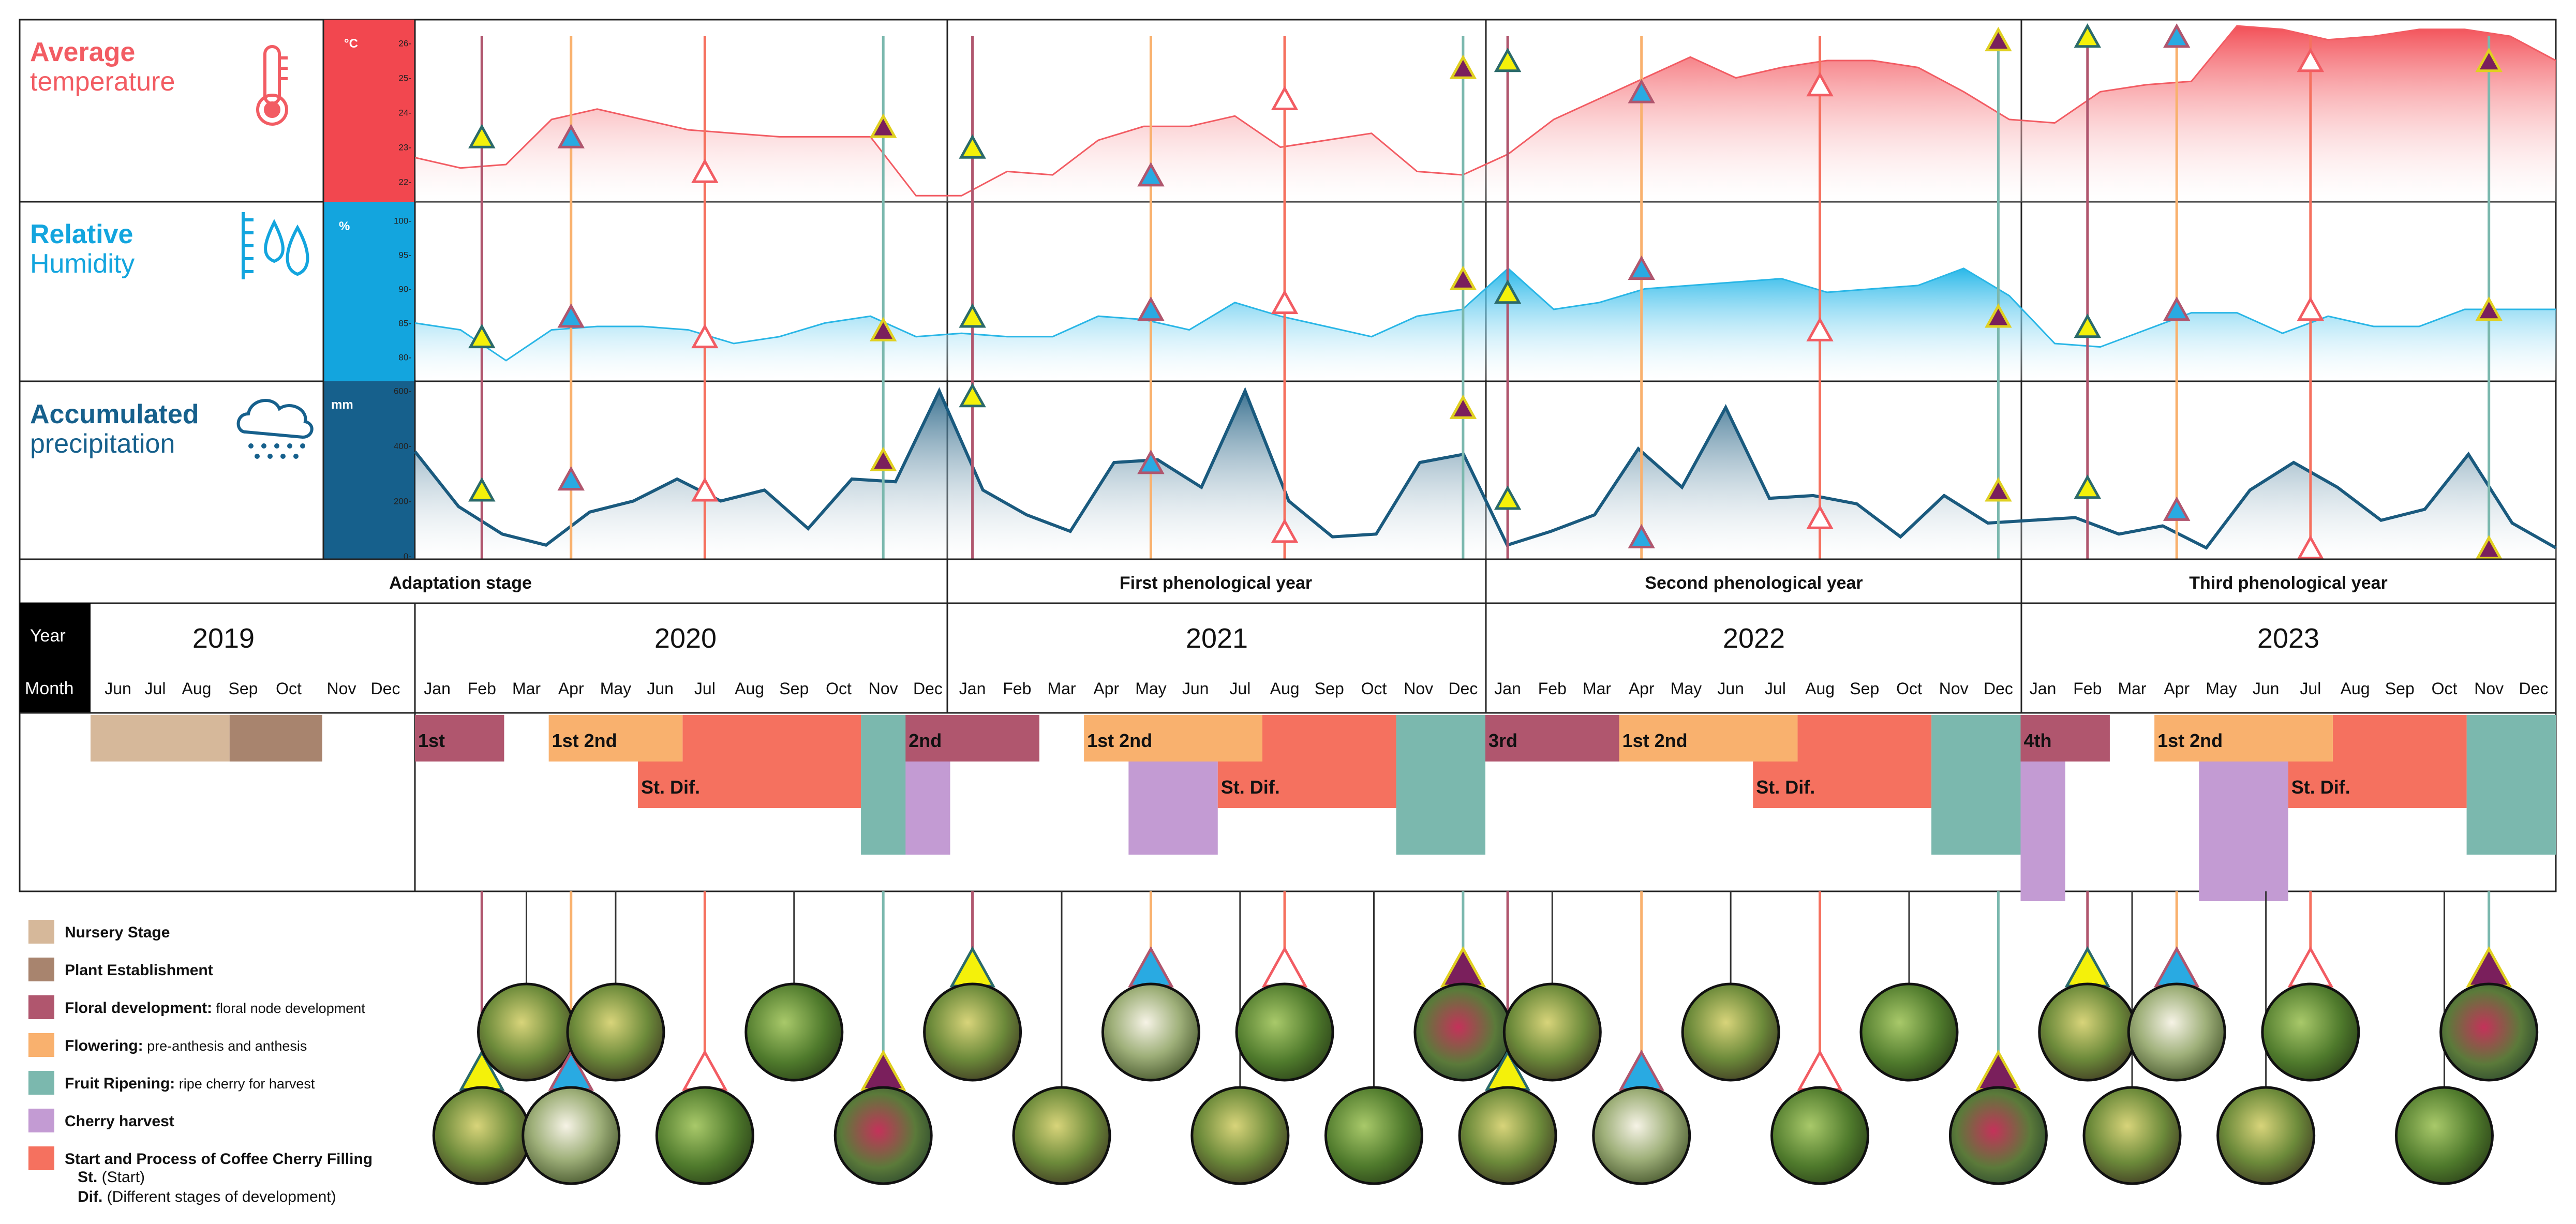 The height and width of the screenshot is (1224, 2576). I want to click on humidity-unit: %, so click(344, 226).